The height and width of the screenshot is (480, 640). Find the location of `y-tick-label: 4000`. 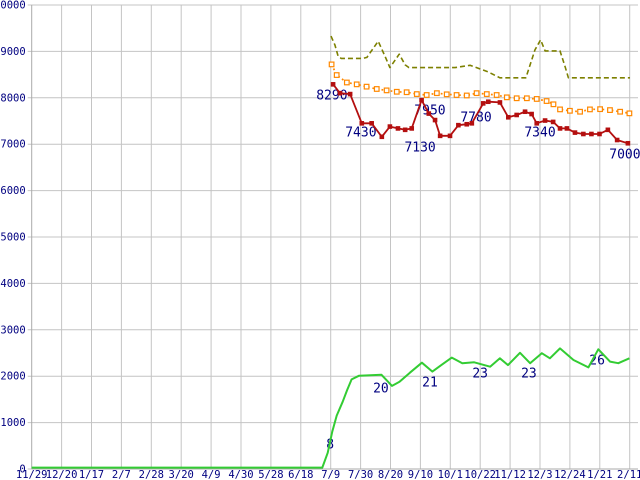

y-tick-label: 4000 is located at coordinates (12, 284).